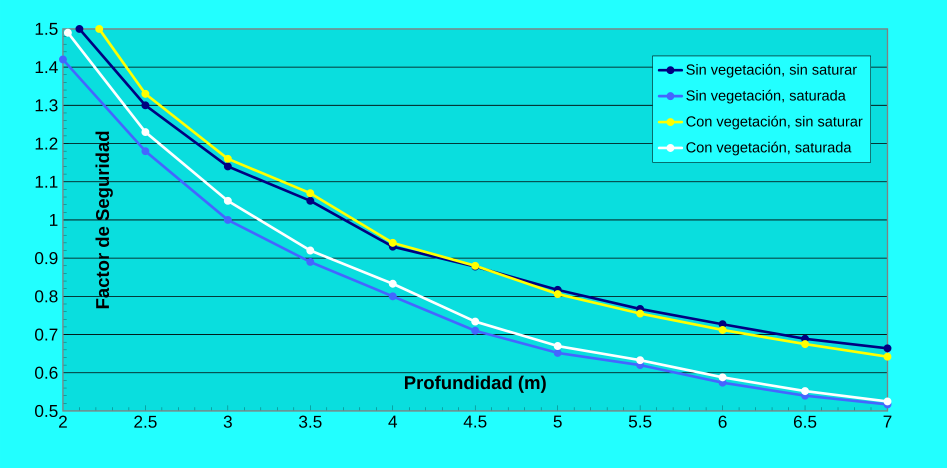 The width and height of the screenshot is (947, 468). I want to click on x-tick-label: 2, so click(63, 421).